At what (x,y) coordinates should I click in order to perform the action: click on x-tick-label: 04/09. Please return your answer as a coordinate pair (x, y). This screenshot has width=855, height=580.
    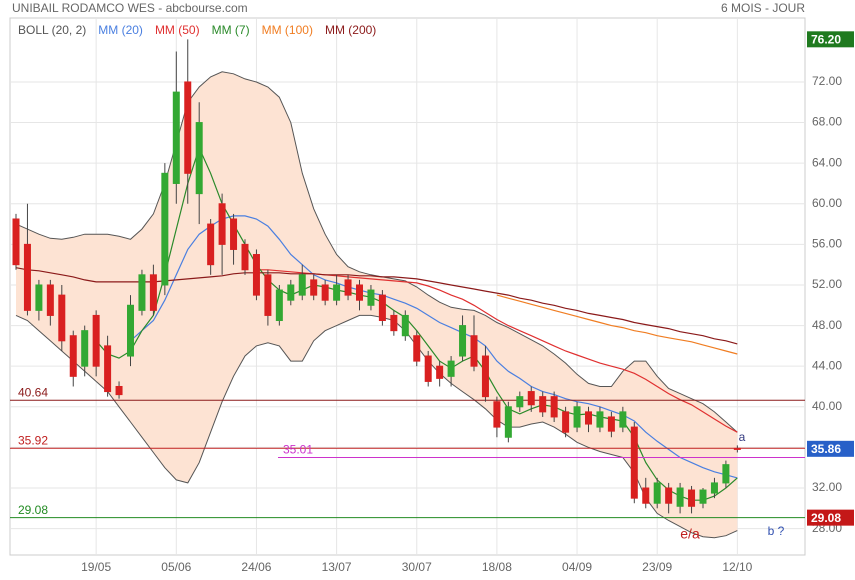
    Looking at the image, I should click on (577, 567).